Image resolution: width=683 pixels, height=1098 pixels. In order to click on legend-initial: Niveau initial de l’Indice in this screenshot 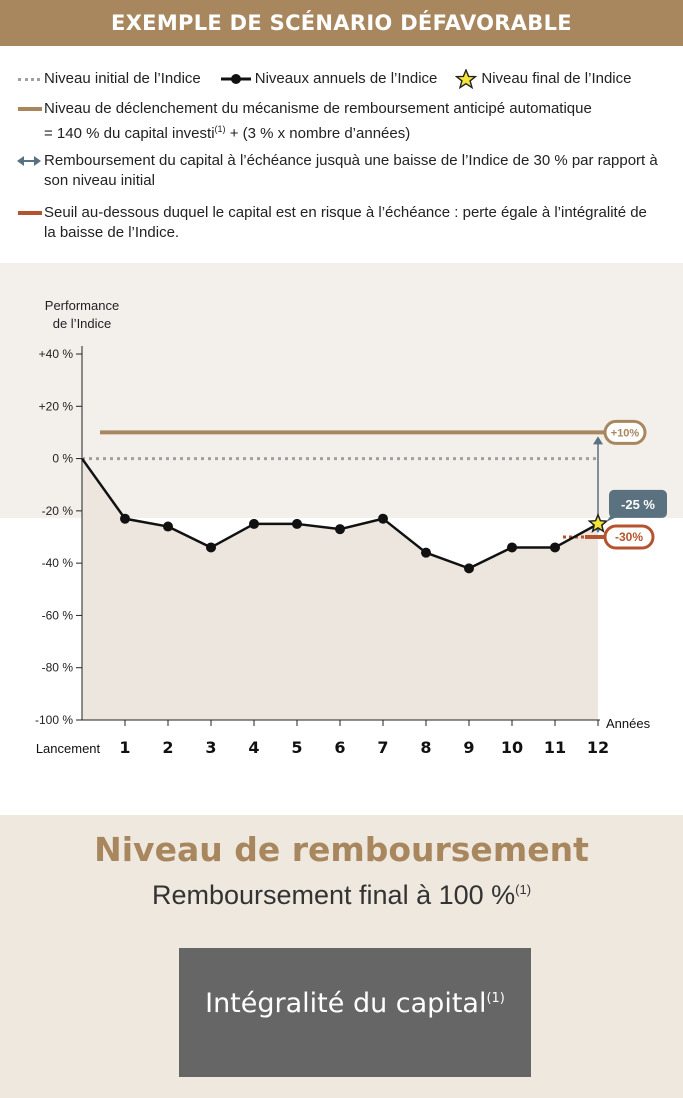, I will do `click(122, 78)`.